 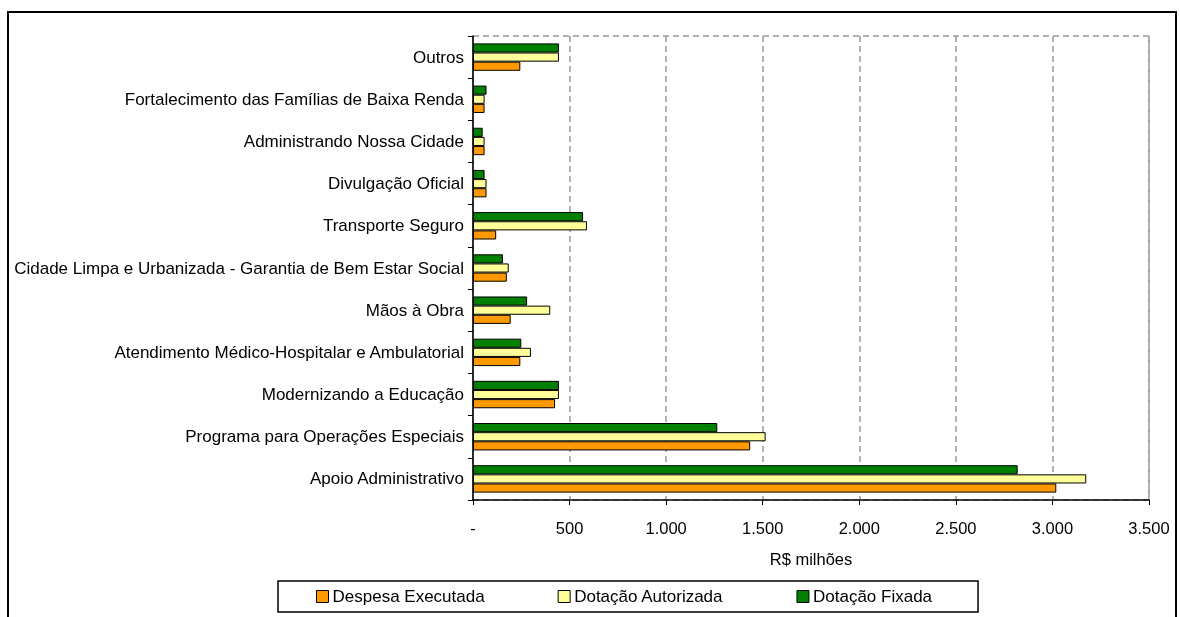 What do you see at coordinates (353, 141) in the screenshot?
I see `y-tick-label: Administrando Nossa Cidade` at bounding box center [353, 141].